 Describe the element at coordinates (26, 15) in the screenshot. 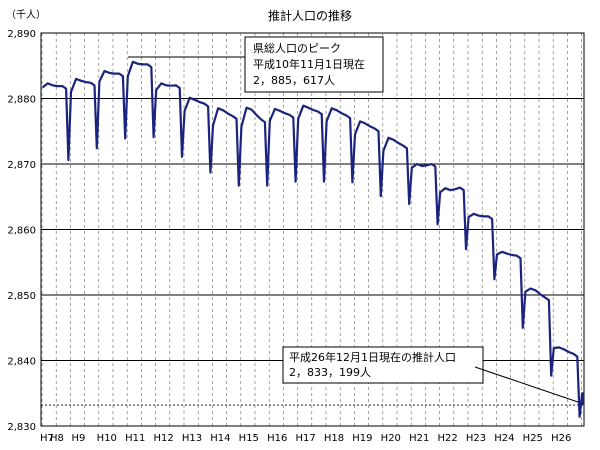

I see `y-axis-label: （千人）` at that location.